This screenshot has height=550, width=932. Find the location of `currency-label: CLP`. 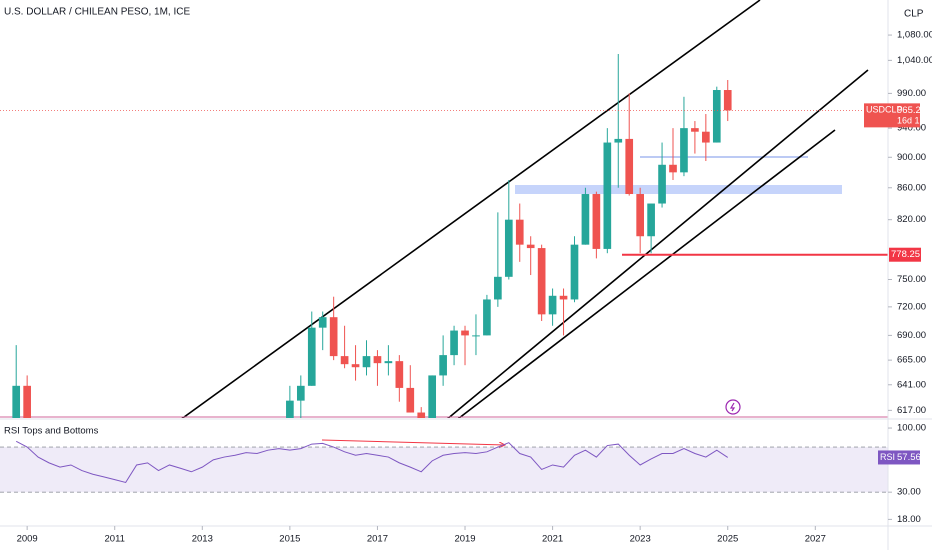

currency-label: CLP is located at coordinates (914, 14).